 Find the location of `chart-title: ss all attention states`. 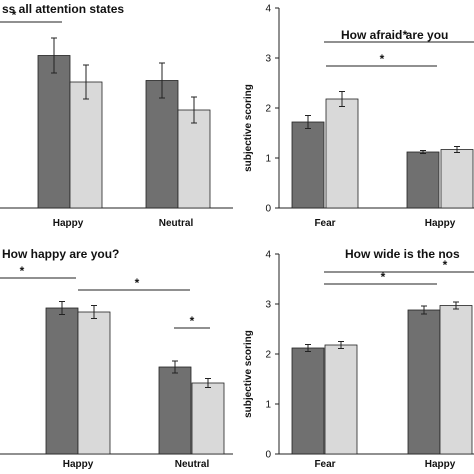

chart-title: ss all attention states is located at coordinates (63, 9).